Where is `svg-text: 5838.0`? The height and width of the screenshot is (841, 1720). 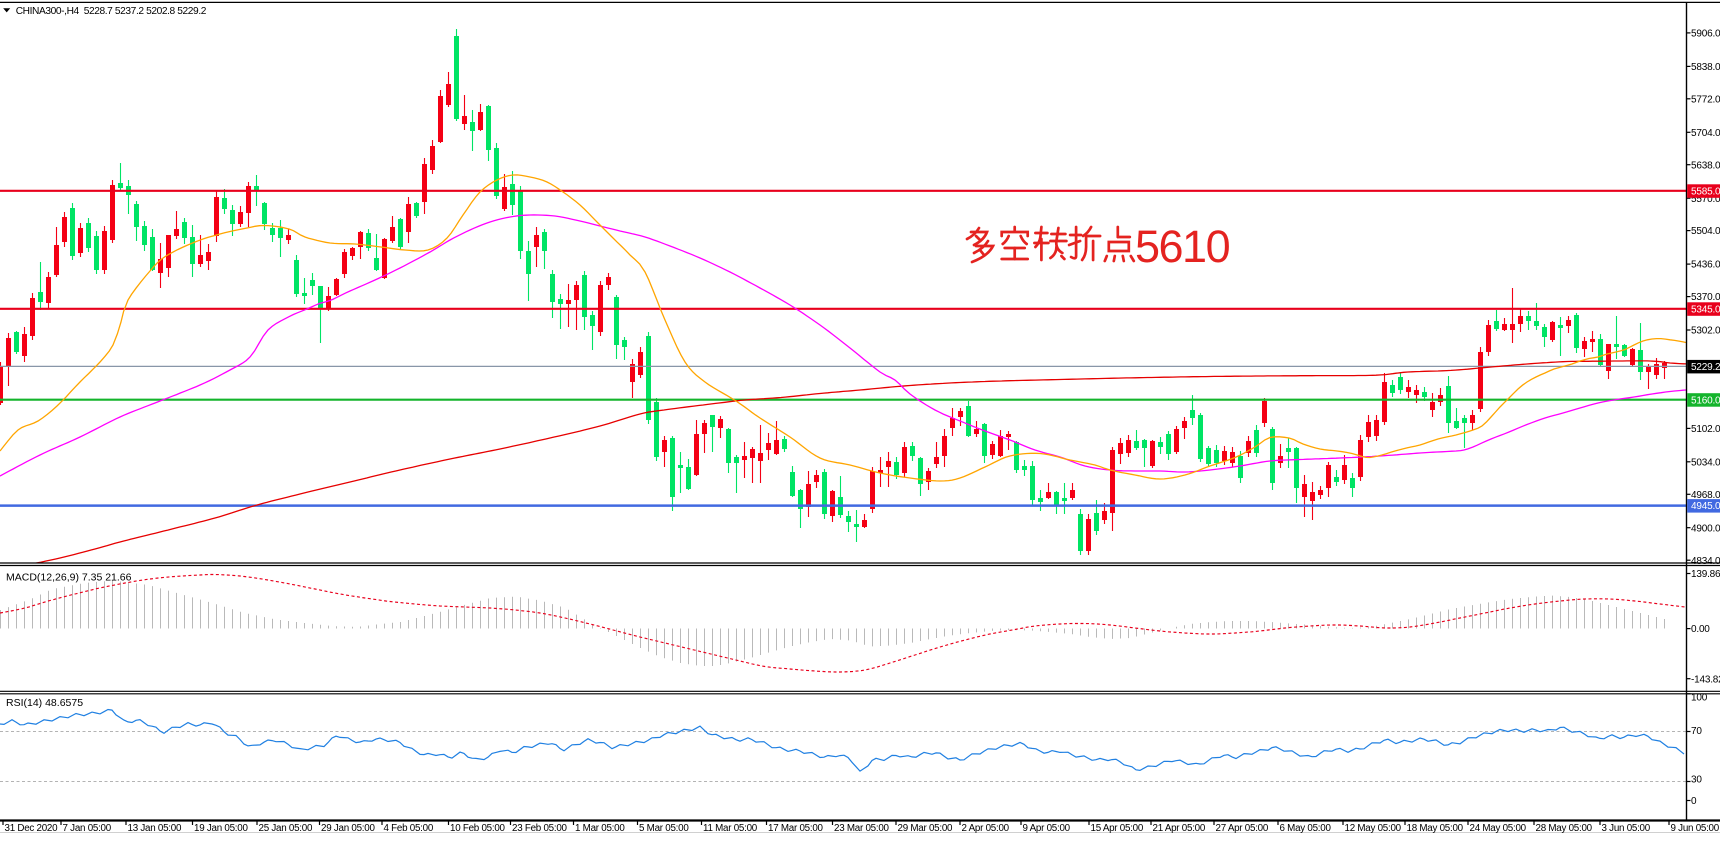 svg-text: 5838.0 is located at coordinates (1705, 67).